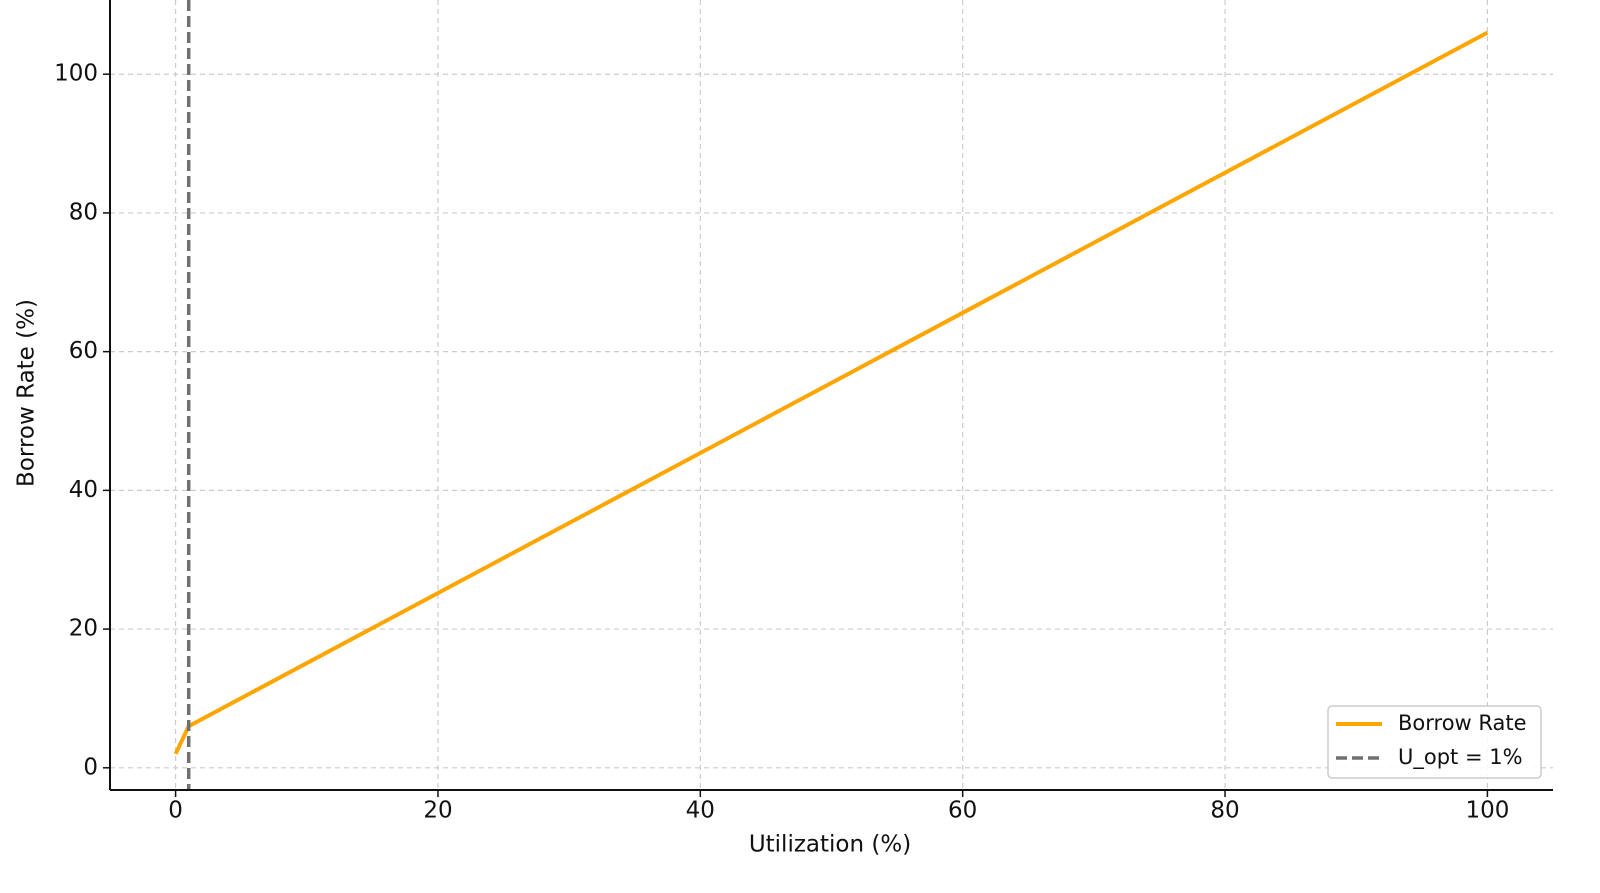  I want to click on y-tick-label: 20, so click(83, 629).